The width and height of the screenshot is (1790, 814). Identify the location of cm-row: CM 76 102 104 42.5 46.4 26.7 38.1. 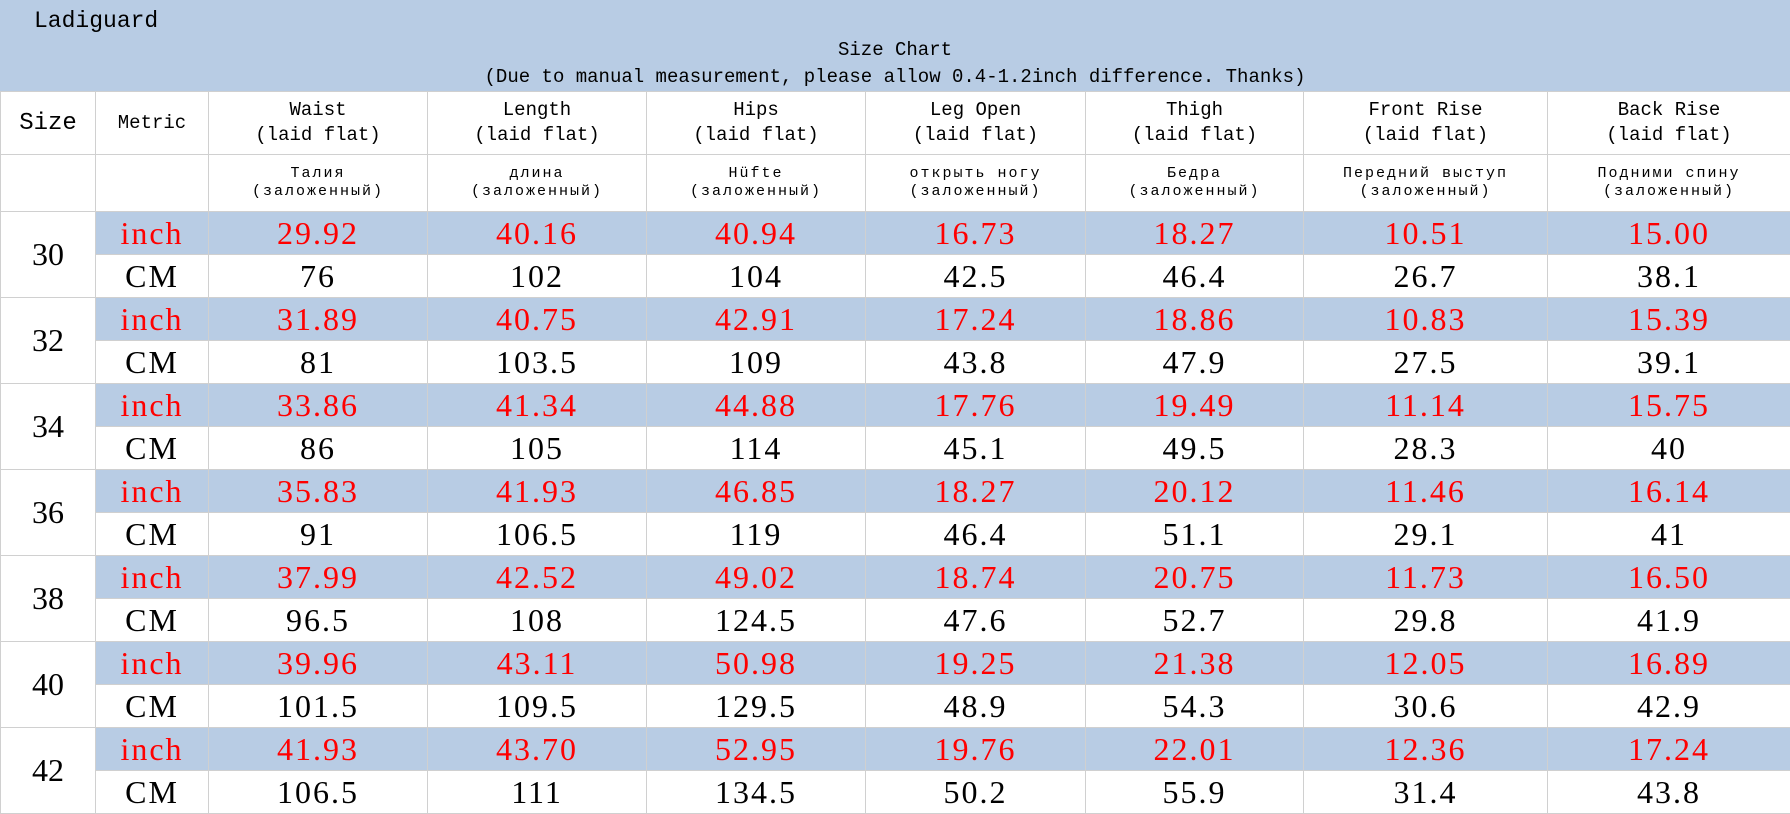
(895, 276).